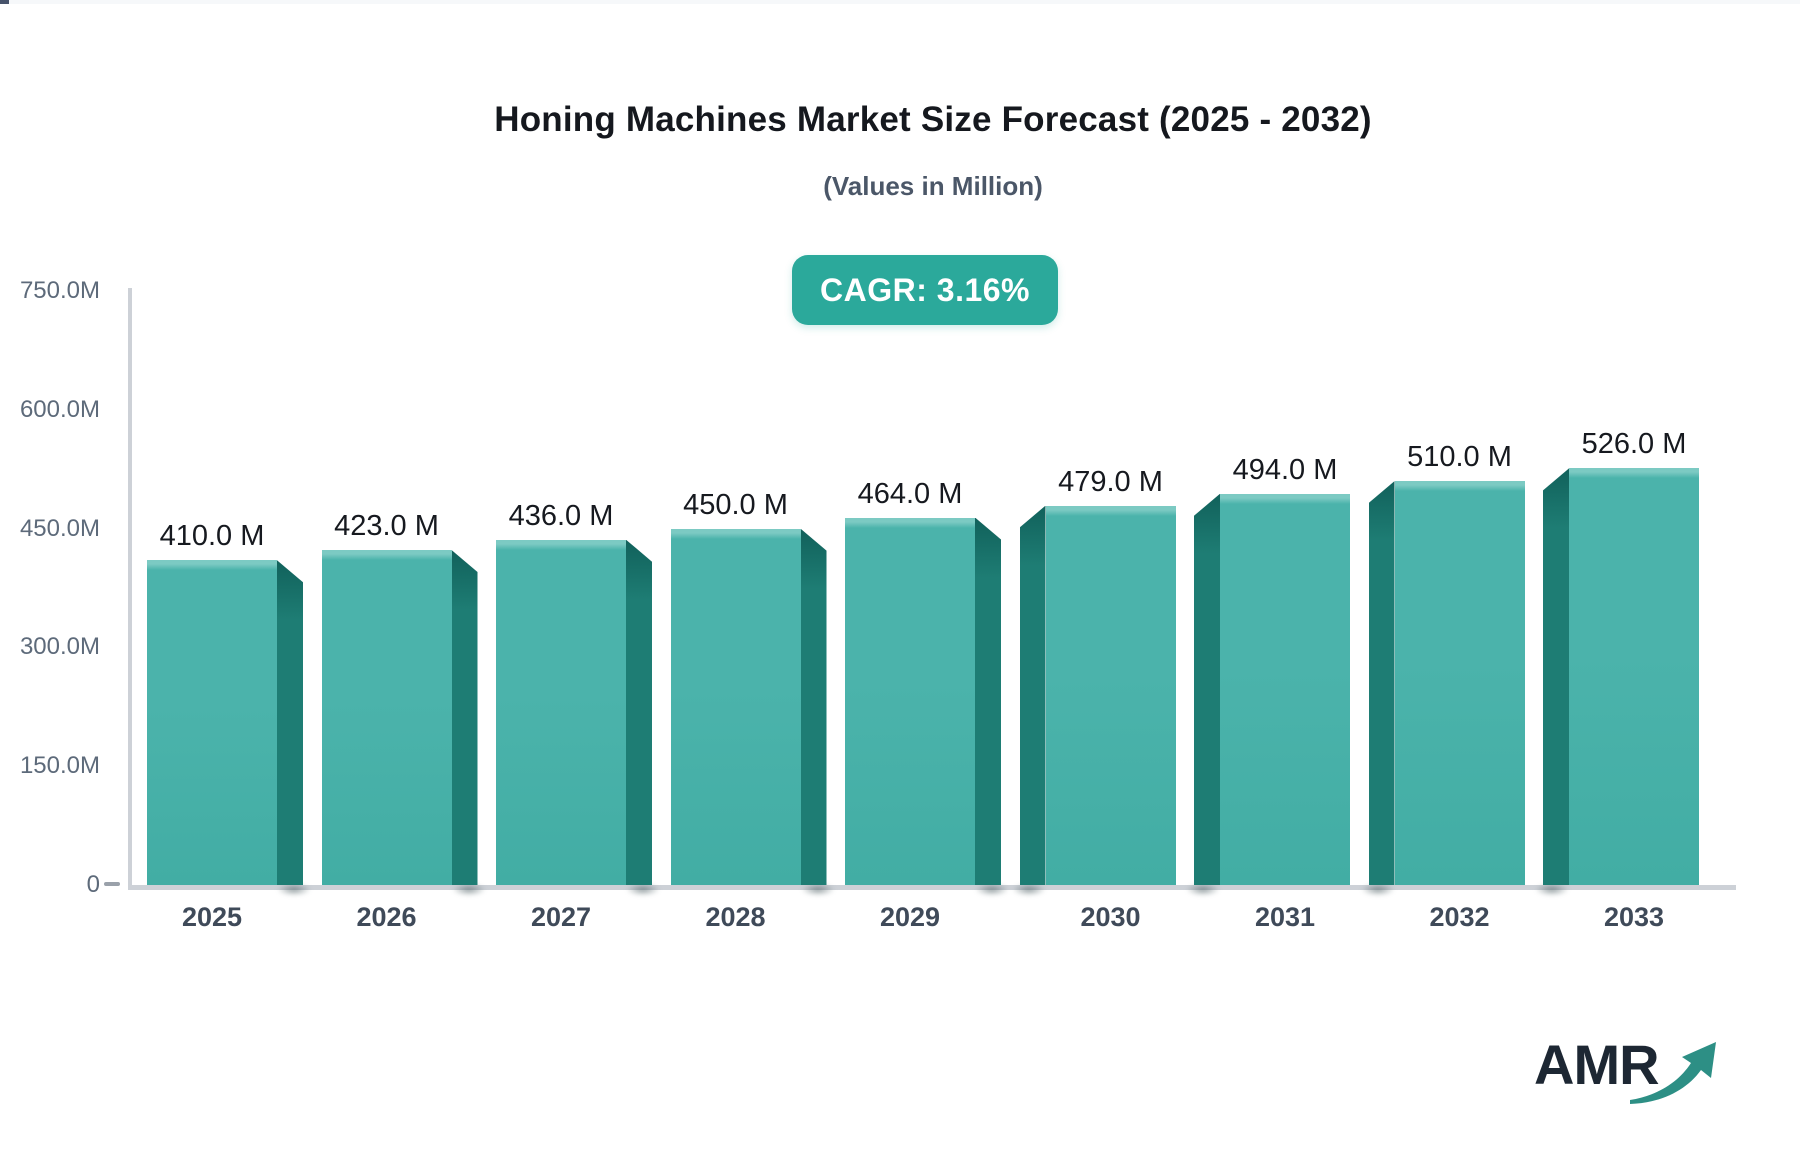  I want to click on bar-side-2026, so click(464, 717).